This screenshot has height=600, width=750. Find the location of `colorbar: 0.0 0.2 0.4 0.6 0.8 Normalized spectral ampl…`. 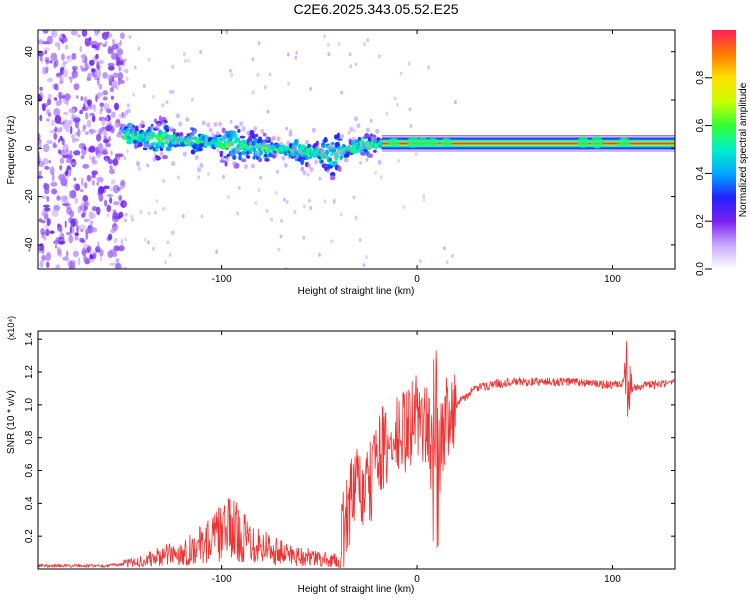

colorbar: 0.0 0.2 0.4 0.6 0.8 Normalized spectral ampl… is located at coordinates (722, 153).